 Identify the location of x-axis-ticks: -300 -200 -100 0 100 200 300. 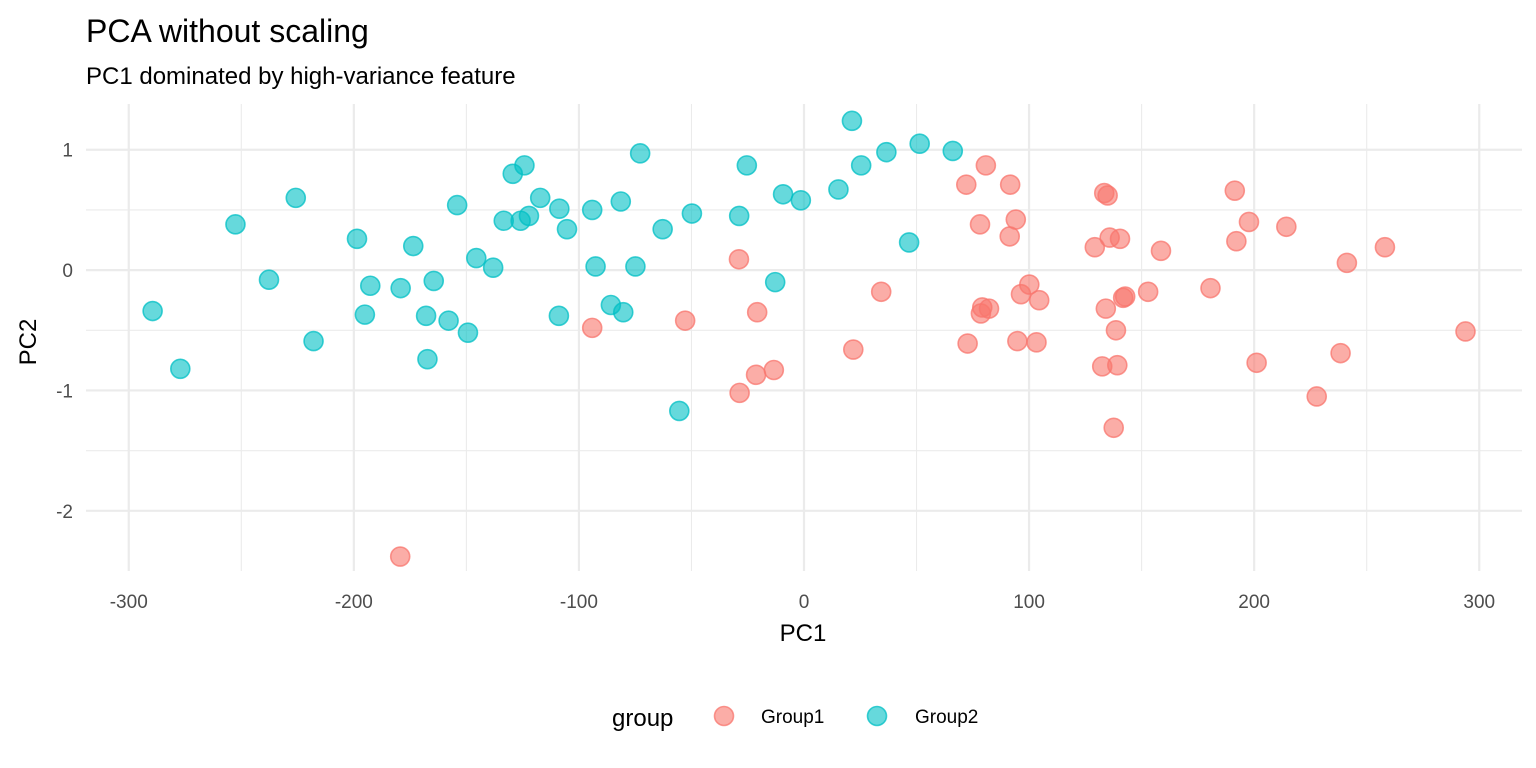
(802, 602).